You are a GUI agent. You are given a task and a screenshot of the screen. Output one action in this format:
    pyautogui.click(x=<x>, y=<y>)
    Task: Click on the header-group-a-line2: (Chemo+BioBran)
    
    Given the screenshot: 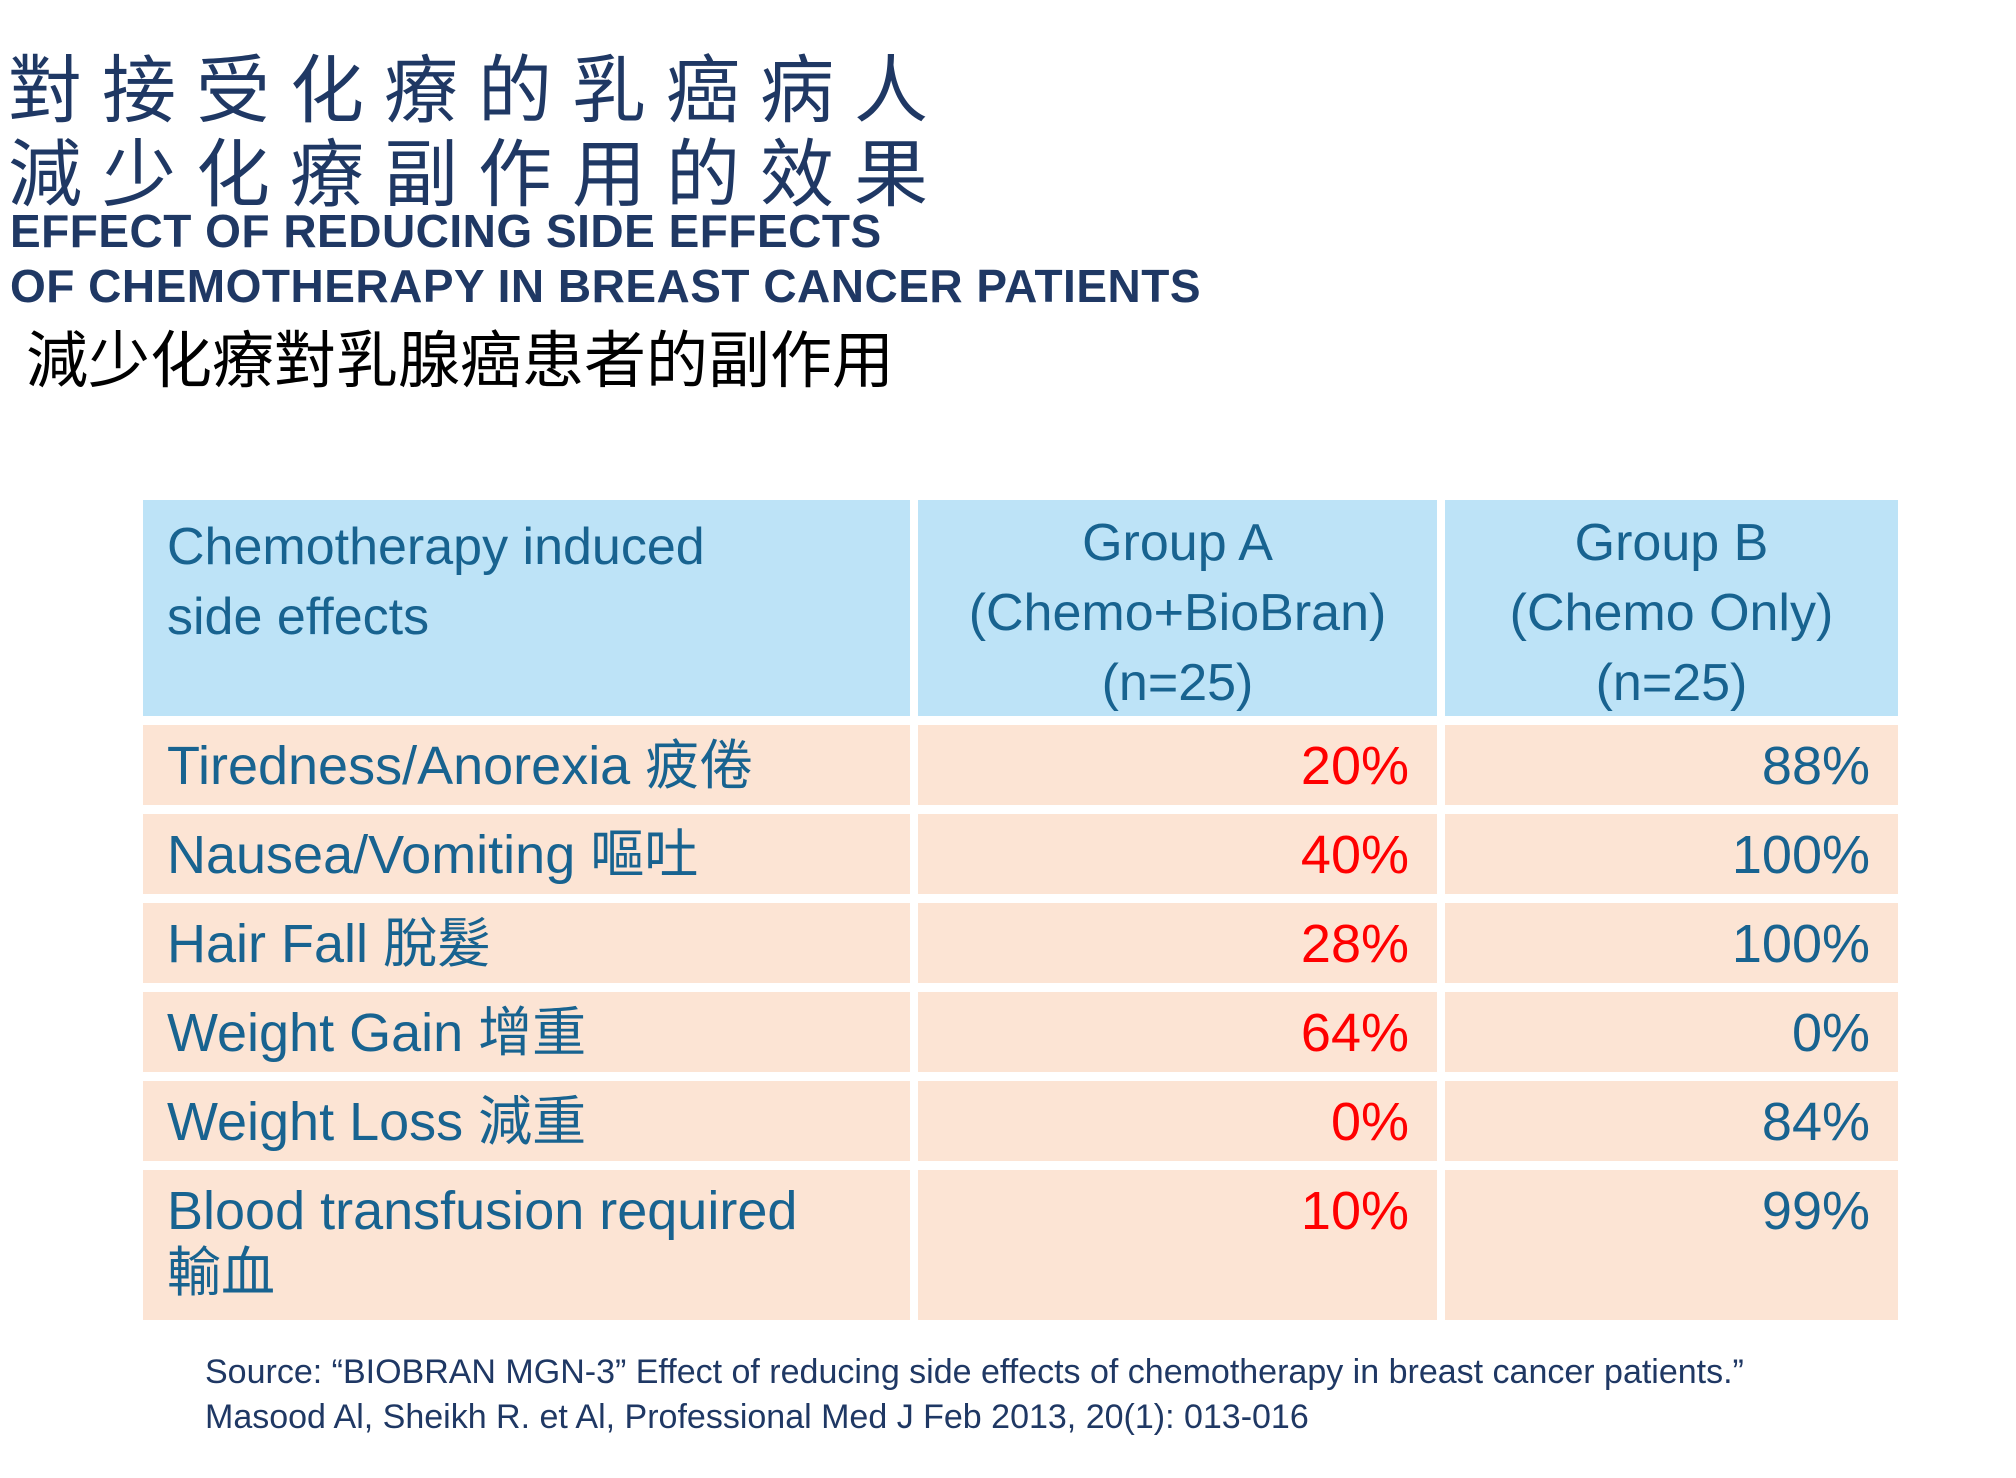 What is the action you would take?
    pyautogui.click(x=1177, y=613)
    